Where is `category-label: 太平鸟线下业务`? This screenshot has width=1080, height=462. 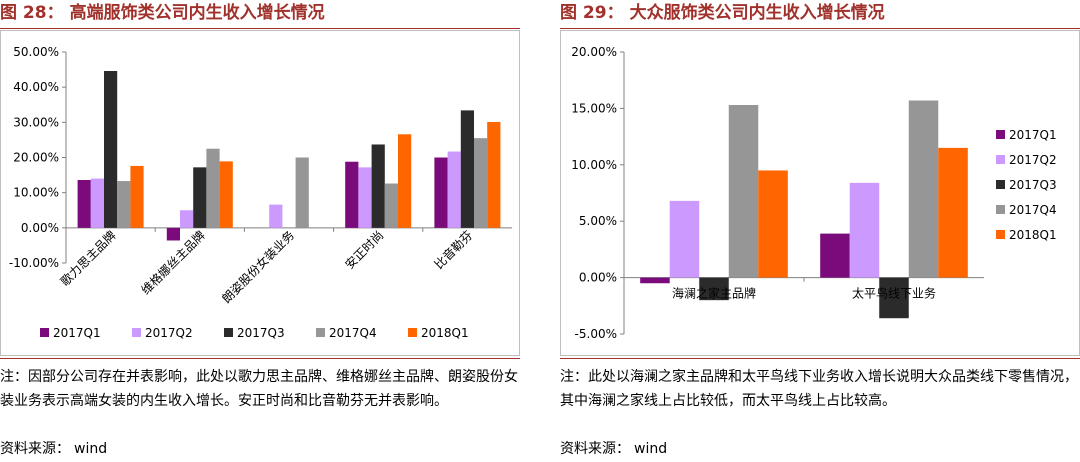 category-label: 太平鸟线下业务 is located at coordinates (894, 293).